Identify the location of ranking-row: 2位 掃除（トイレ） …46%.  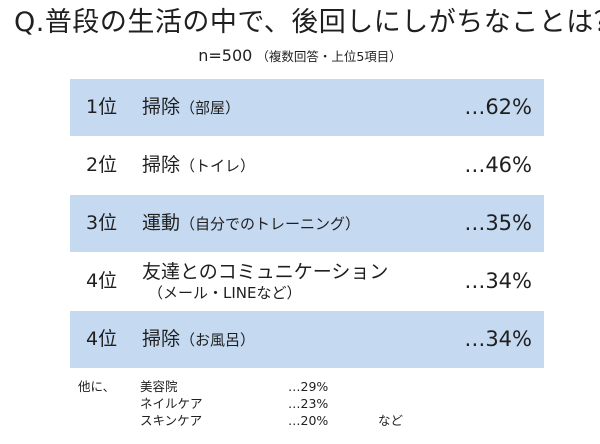
(307, 166).